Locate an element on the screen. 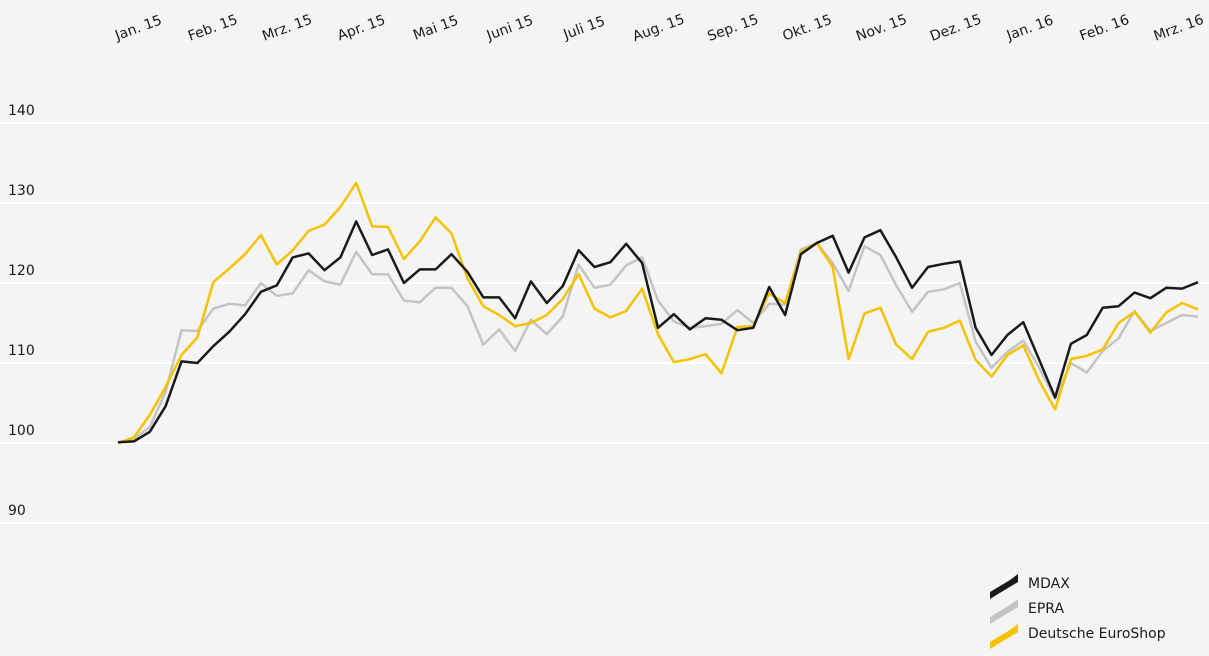  legend-label: MDAX is located at coordinates (1049, 584).